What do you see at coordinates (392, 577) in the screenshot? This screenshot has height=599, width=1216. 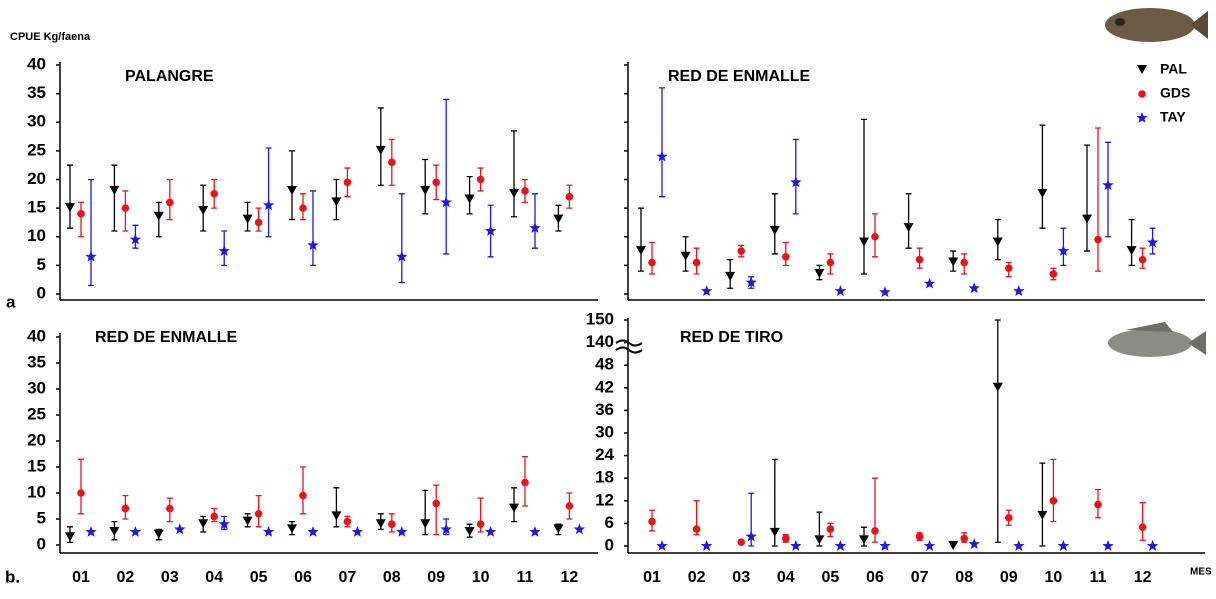 I see `x-tick-label: 08` at bounding box center [392, 577].